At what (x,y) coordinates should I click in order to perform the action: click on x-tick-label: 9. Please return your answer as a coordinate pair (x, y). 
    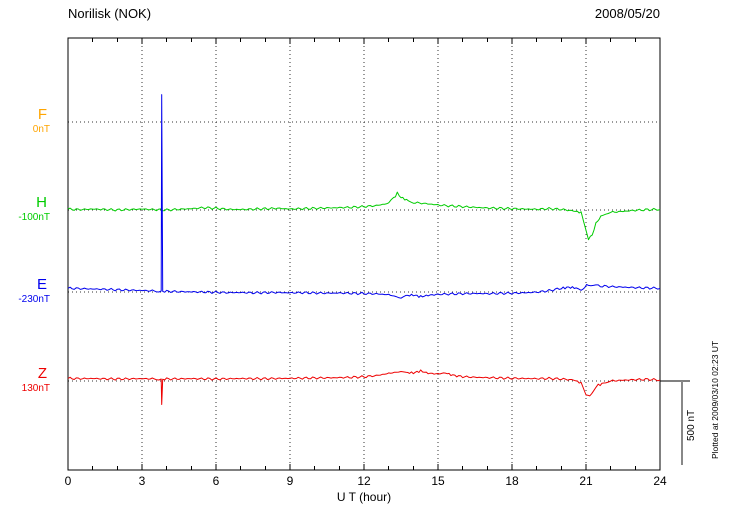
    Looking at the image, I should click on (290, 481).